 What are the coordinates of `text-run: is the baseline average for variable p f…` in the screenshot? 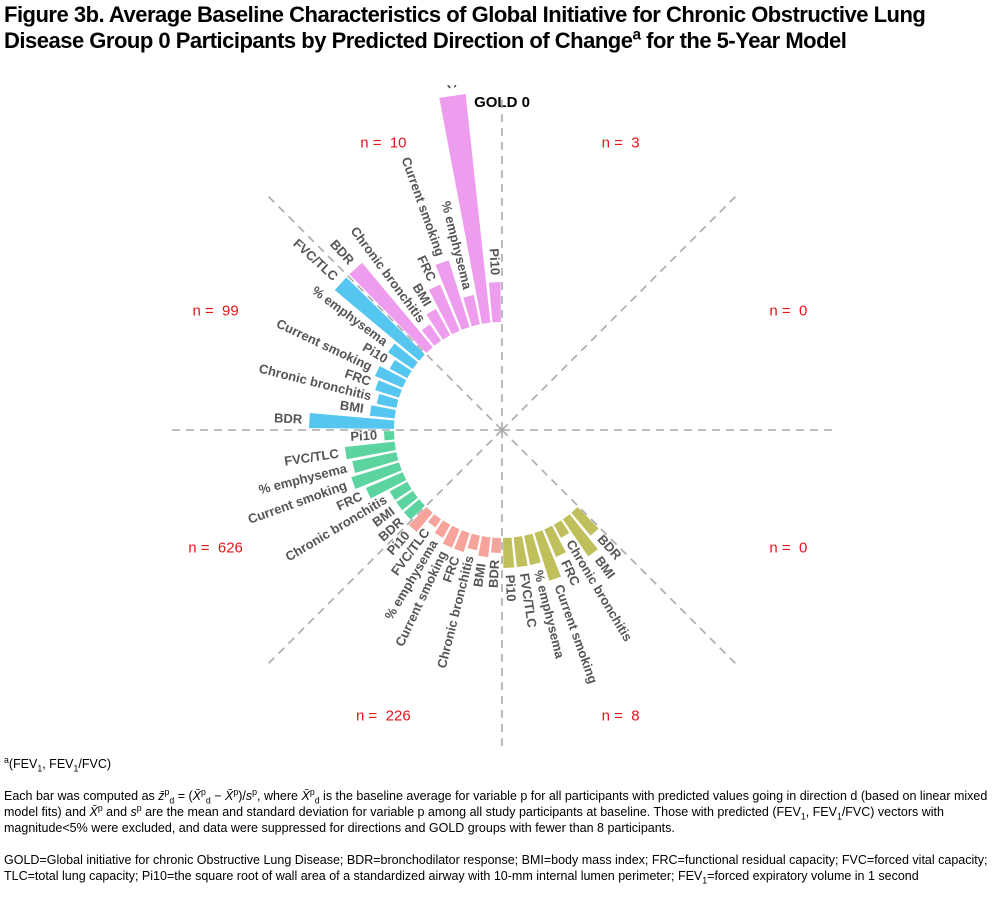 It's located at (496, 804).